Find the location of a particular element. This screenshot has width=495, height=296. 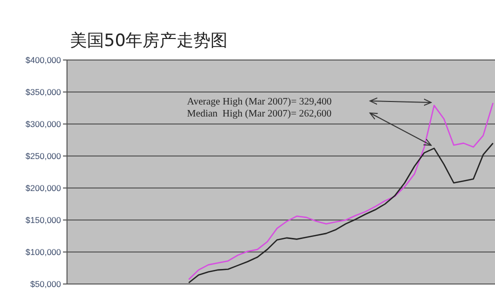

y-tick-label: $150,000 is located at coordinates (44, 219).